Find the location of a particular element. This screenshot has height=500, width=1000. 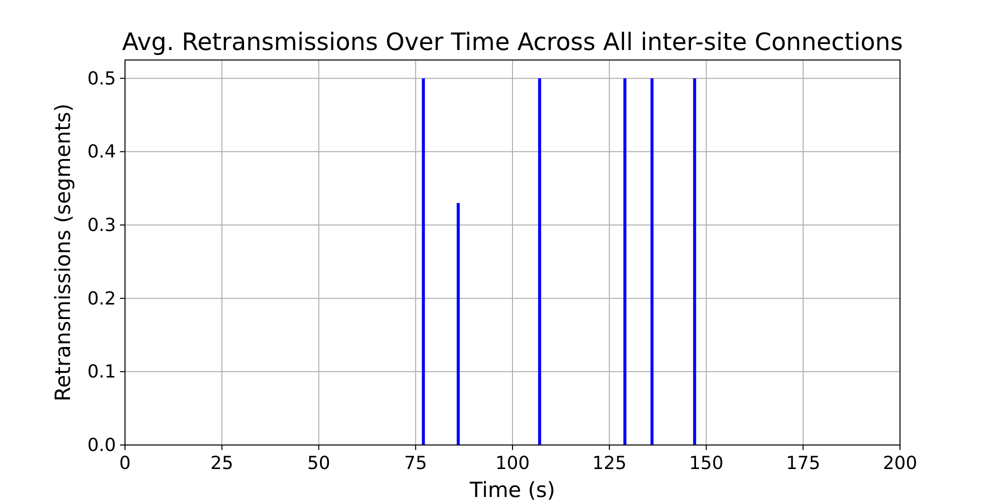

y-axis-title: Retransmissions (segments) is located at coordinates (63, 253).